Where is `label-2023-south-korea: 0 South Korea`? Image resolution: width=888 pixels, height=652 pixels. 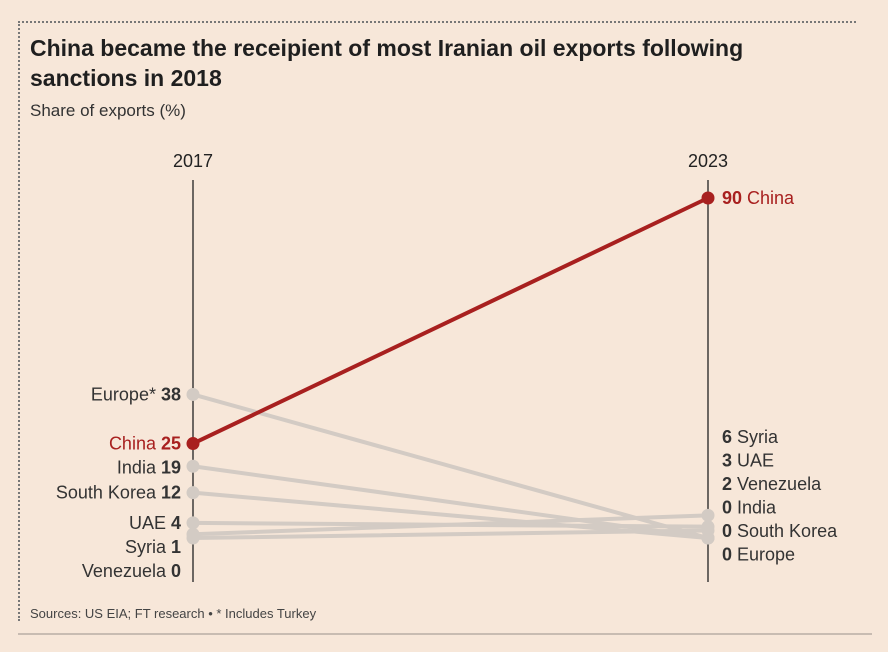
label-2023-south-korea: 0 South Korea is located at coordinates (780, 531).